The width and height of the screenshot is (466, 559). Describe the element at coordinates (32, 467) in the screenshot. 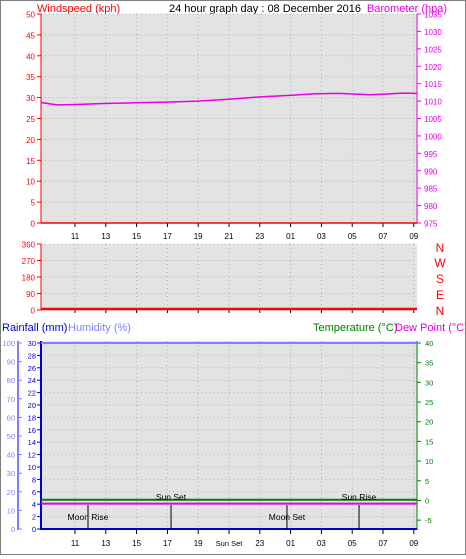

I see `rainfall-tick-label: 10` at that location.